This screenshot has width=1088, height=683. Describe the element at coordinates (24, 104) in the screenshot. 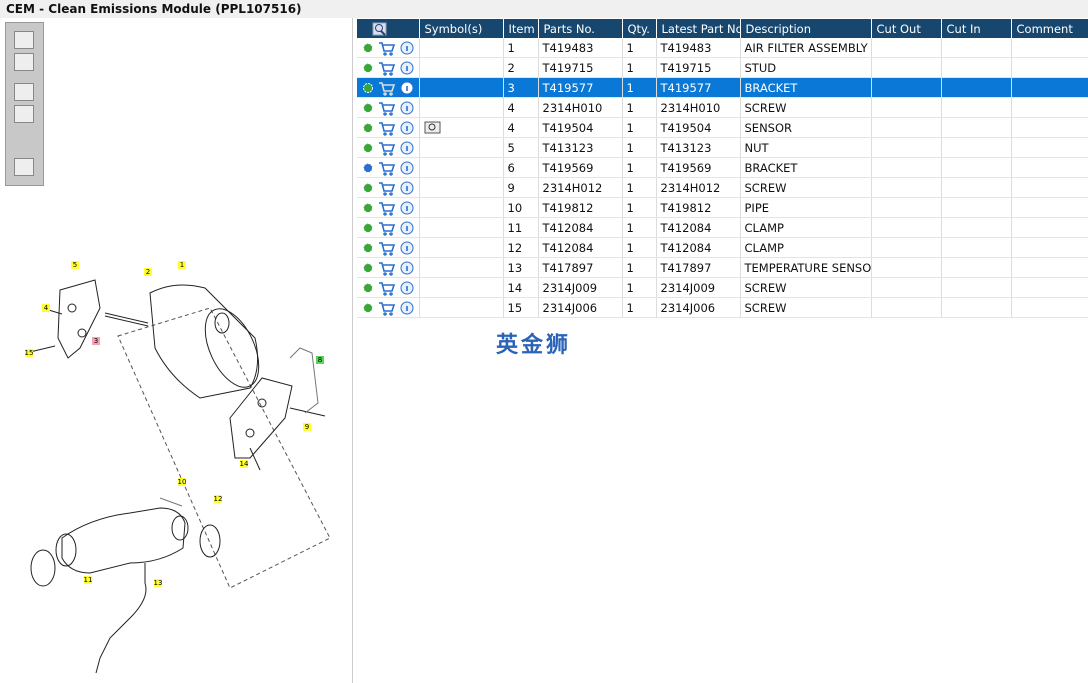

I see `toolbar` at that location.